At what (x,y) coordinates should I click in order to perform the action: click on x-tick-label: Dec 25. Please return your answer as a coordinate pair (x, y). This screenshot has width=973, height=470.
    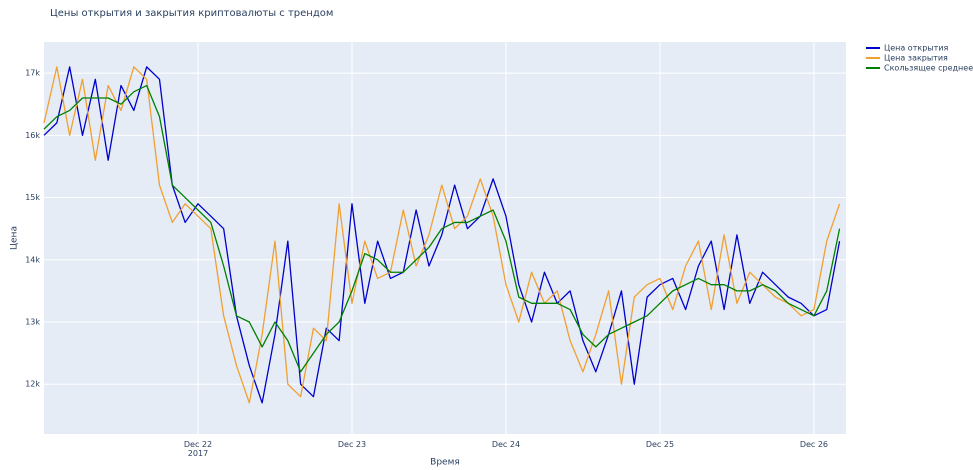
    Looking at the image, I should click on (660, 444).